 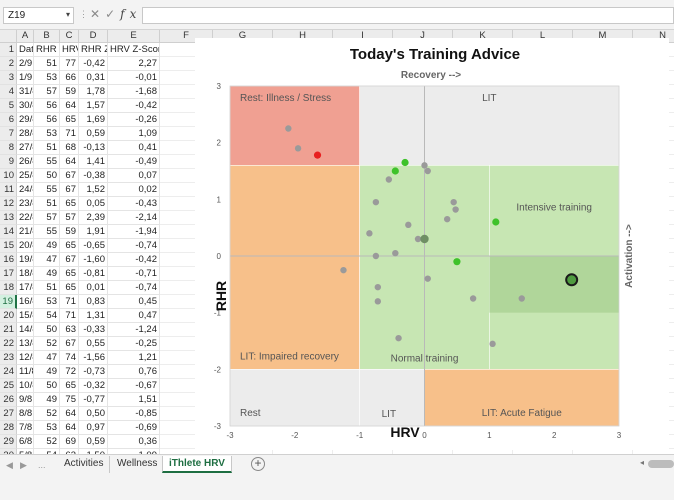 I want to click on table-cell: -1,24, so click(x=134, y=330).